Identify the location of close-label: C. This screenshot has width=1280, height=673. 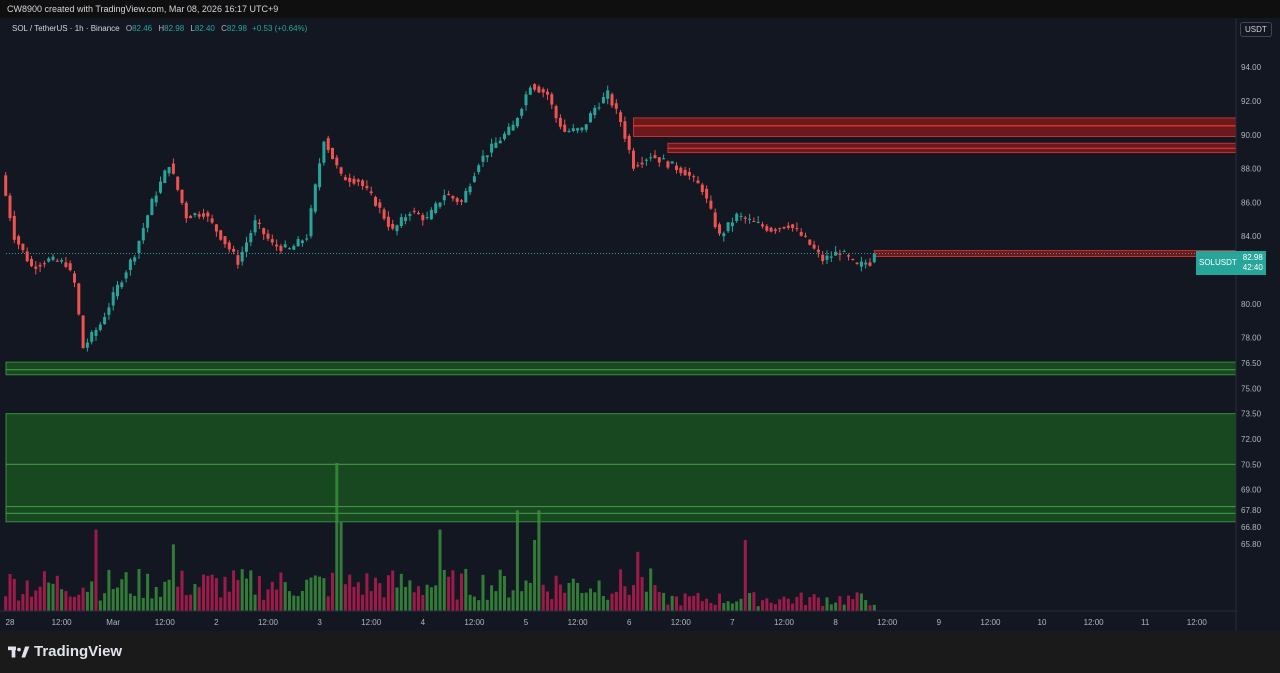
(224, 28).